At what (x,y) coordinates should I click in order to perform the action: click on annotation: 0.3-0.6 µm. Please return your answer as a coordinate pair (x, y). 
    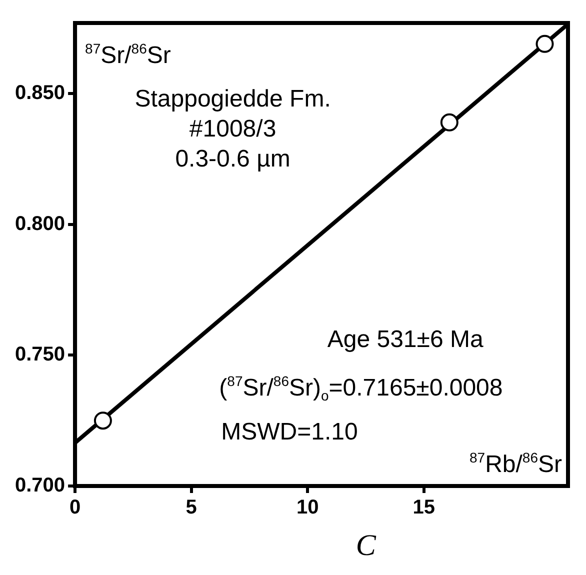
    Looking at the image, I should click on (232, 159).